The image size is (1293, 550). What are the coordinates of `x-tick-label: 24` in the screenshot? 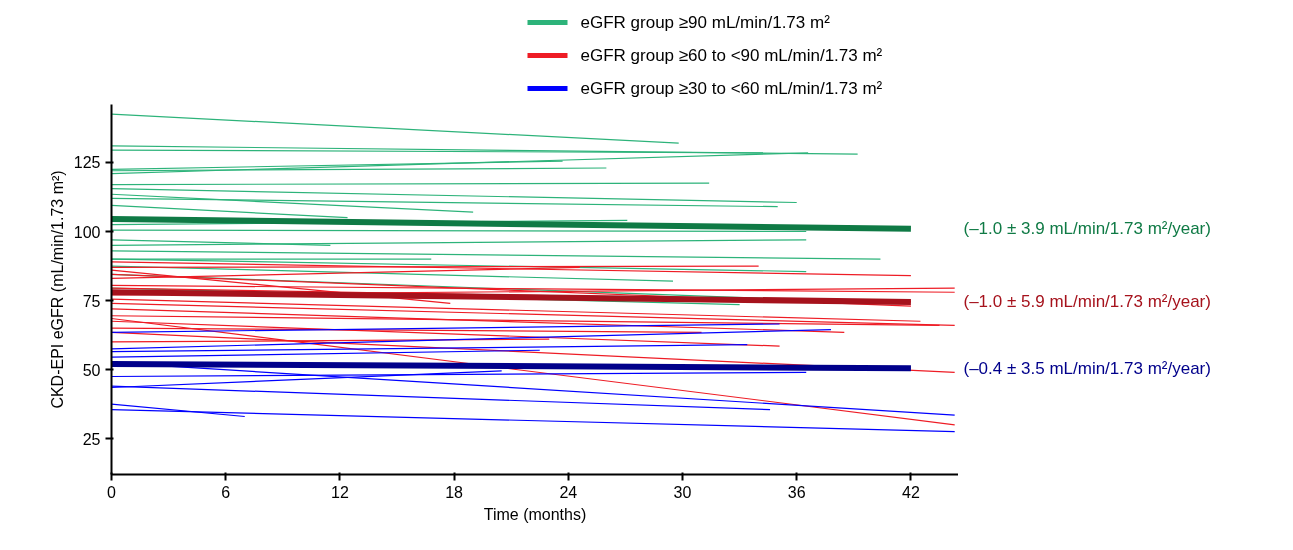 It's located at (568, 492).